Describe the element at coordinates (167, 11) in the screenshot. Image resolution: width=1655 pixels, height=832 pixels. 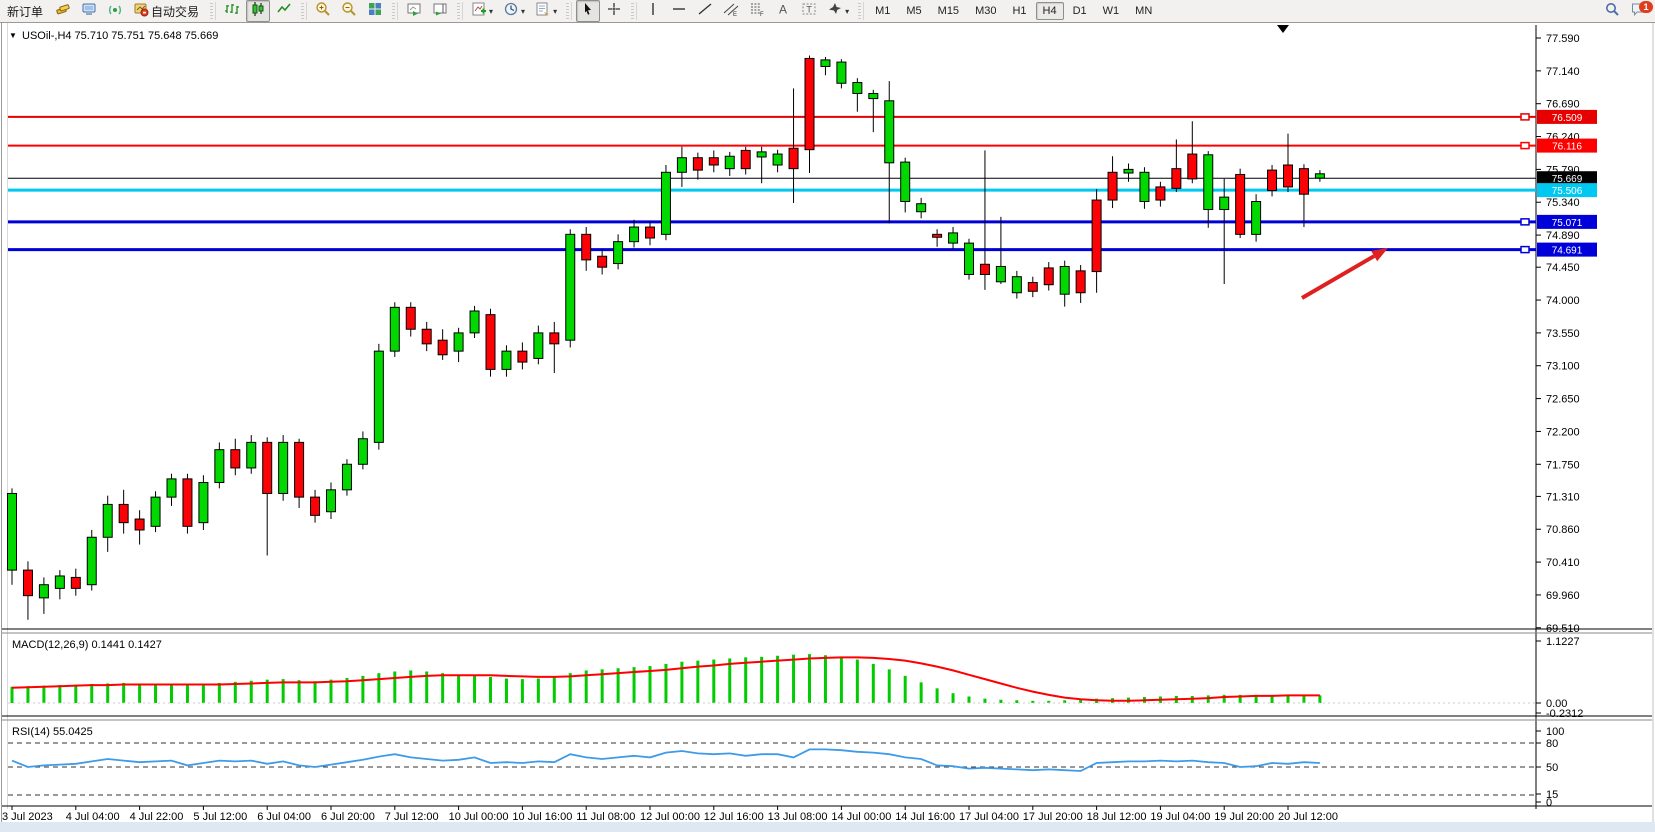
I see `toolbar-auto-trading-button: 自动交易` at that location.